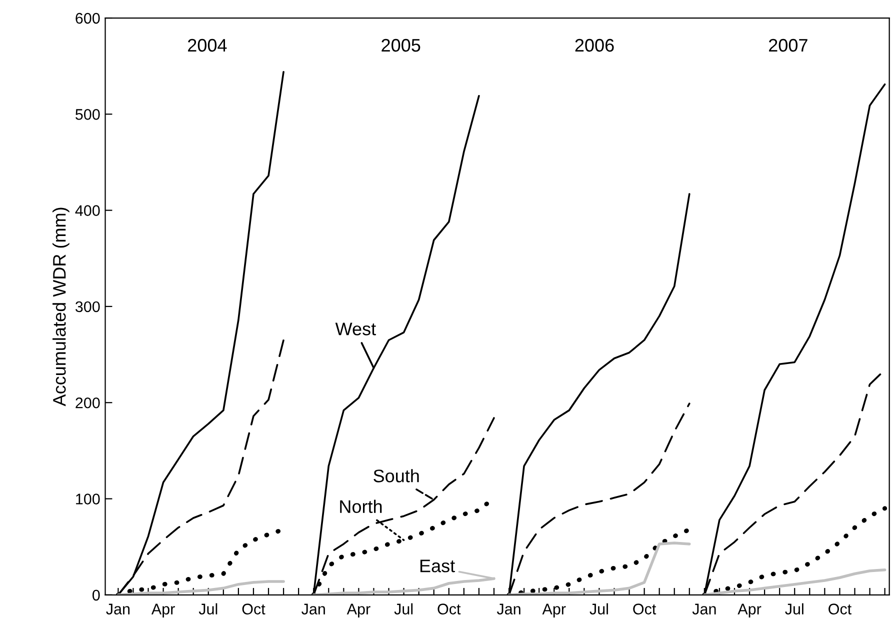 The image size is (892, 621). Describe the element at coordinates (88, 114) in the screenshot. I see `y-tick-label: 500` at that location.